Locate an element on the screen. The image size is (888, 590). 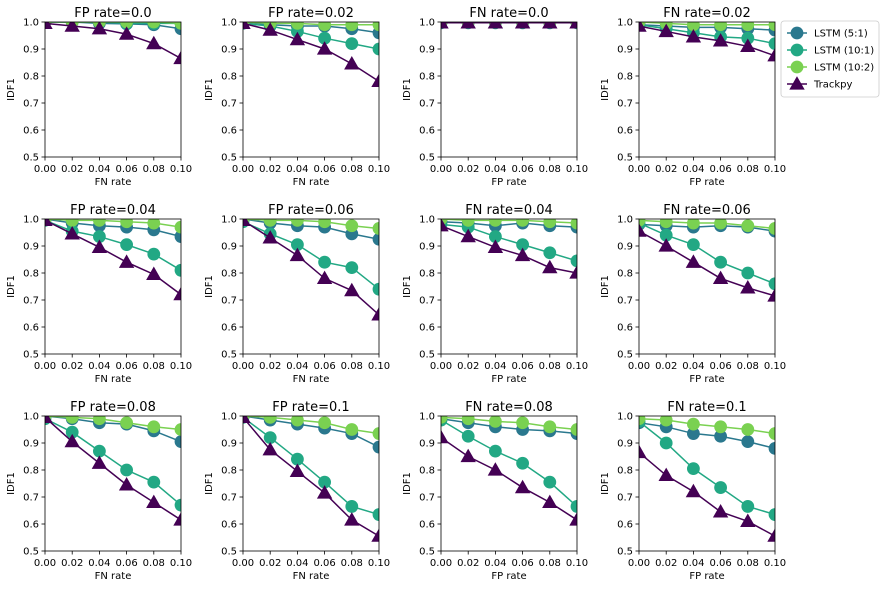
y-tick-label: 1.0 is located at coordinates (31, 417).